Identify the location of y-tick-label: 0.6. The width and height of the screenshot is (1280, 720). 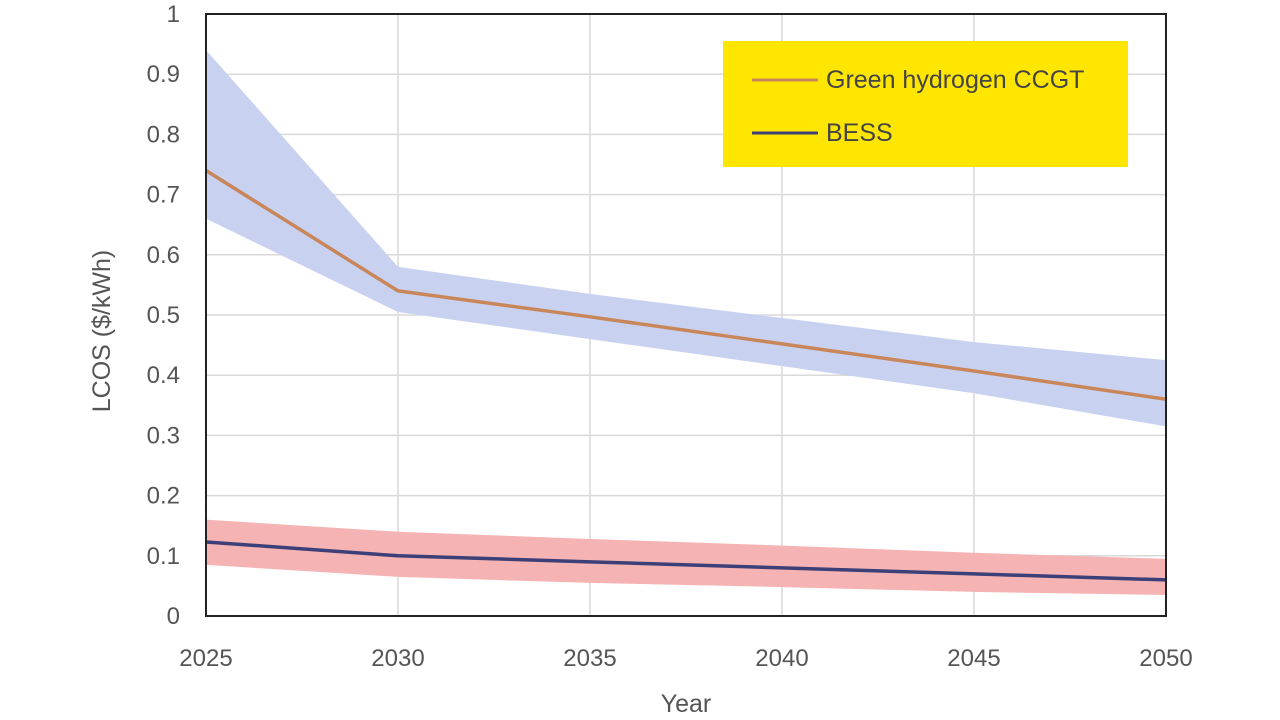
(163, 255).